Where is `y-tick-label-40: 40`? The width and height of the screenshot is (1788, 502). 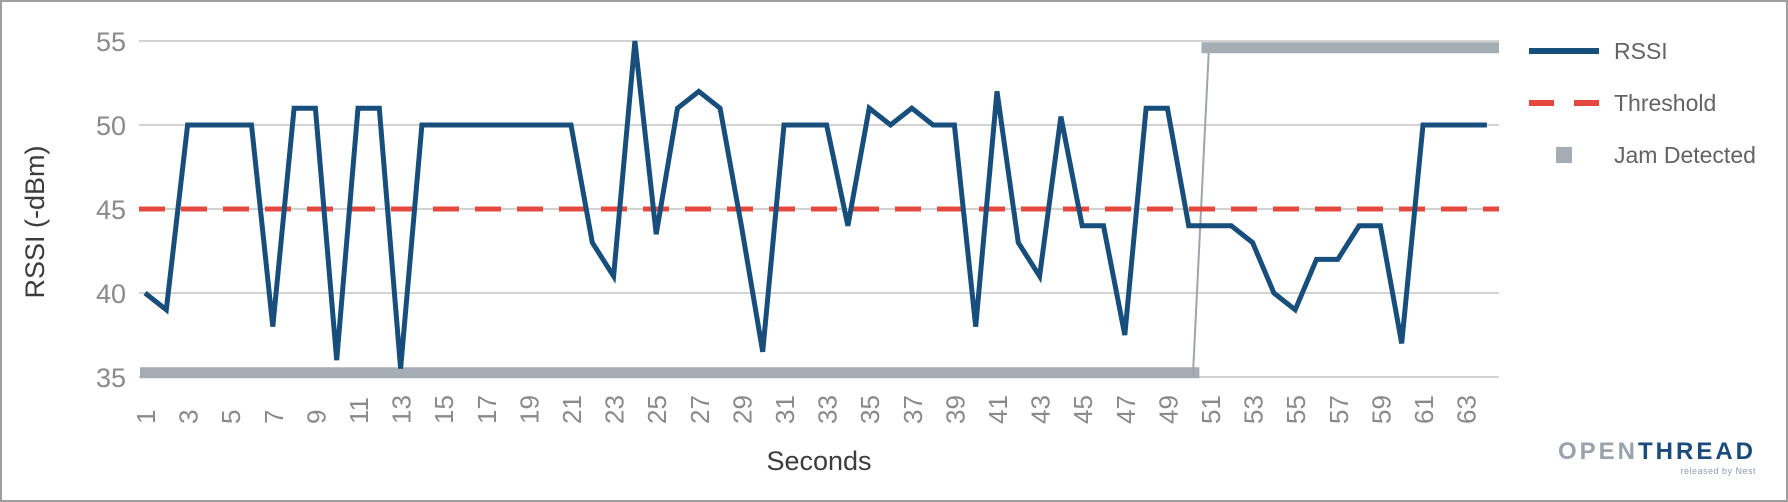
y-tick-label-40: 40 is located at coordinates (111, 294).